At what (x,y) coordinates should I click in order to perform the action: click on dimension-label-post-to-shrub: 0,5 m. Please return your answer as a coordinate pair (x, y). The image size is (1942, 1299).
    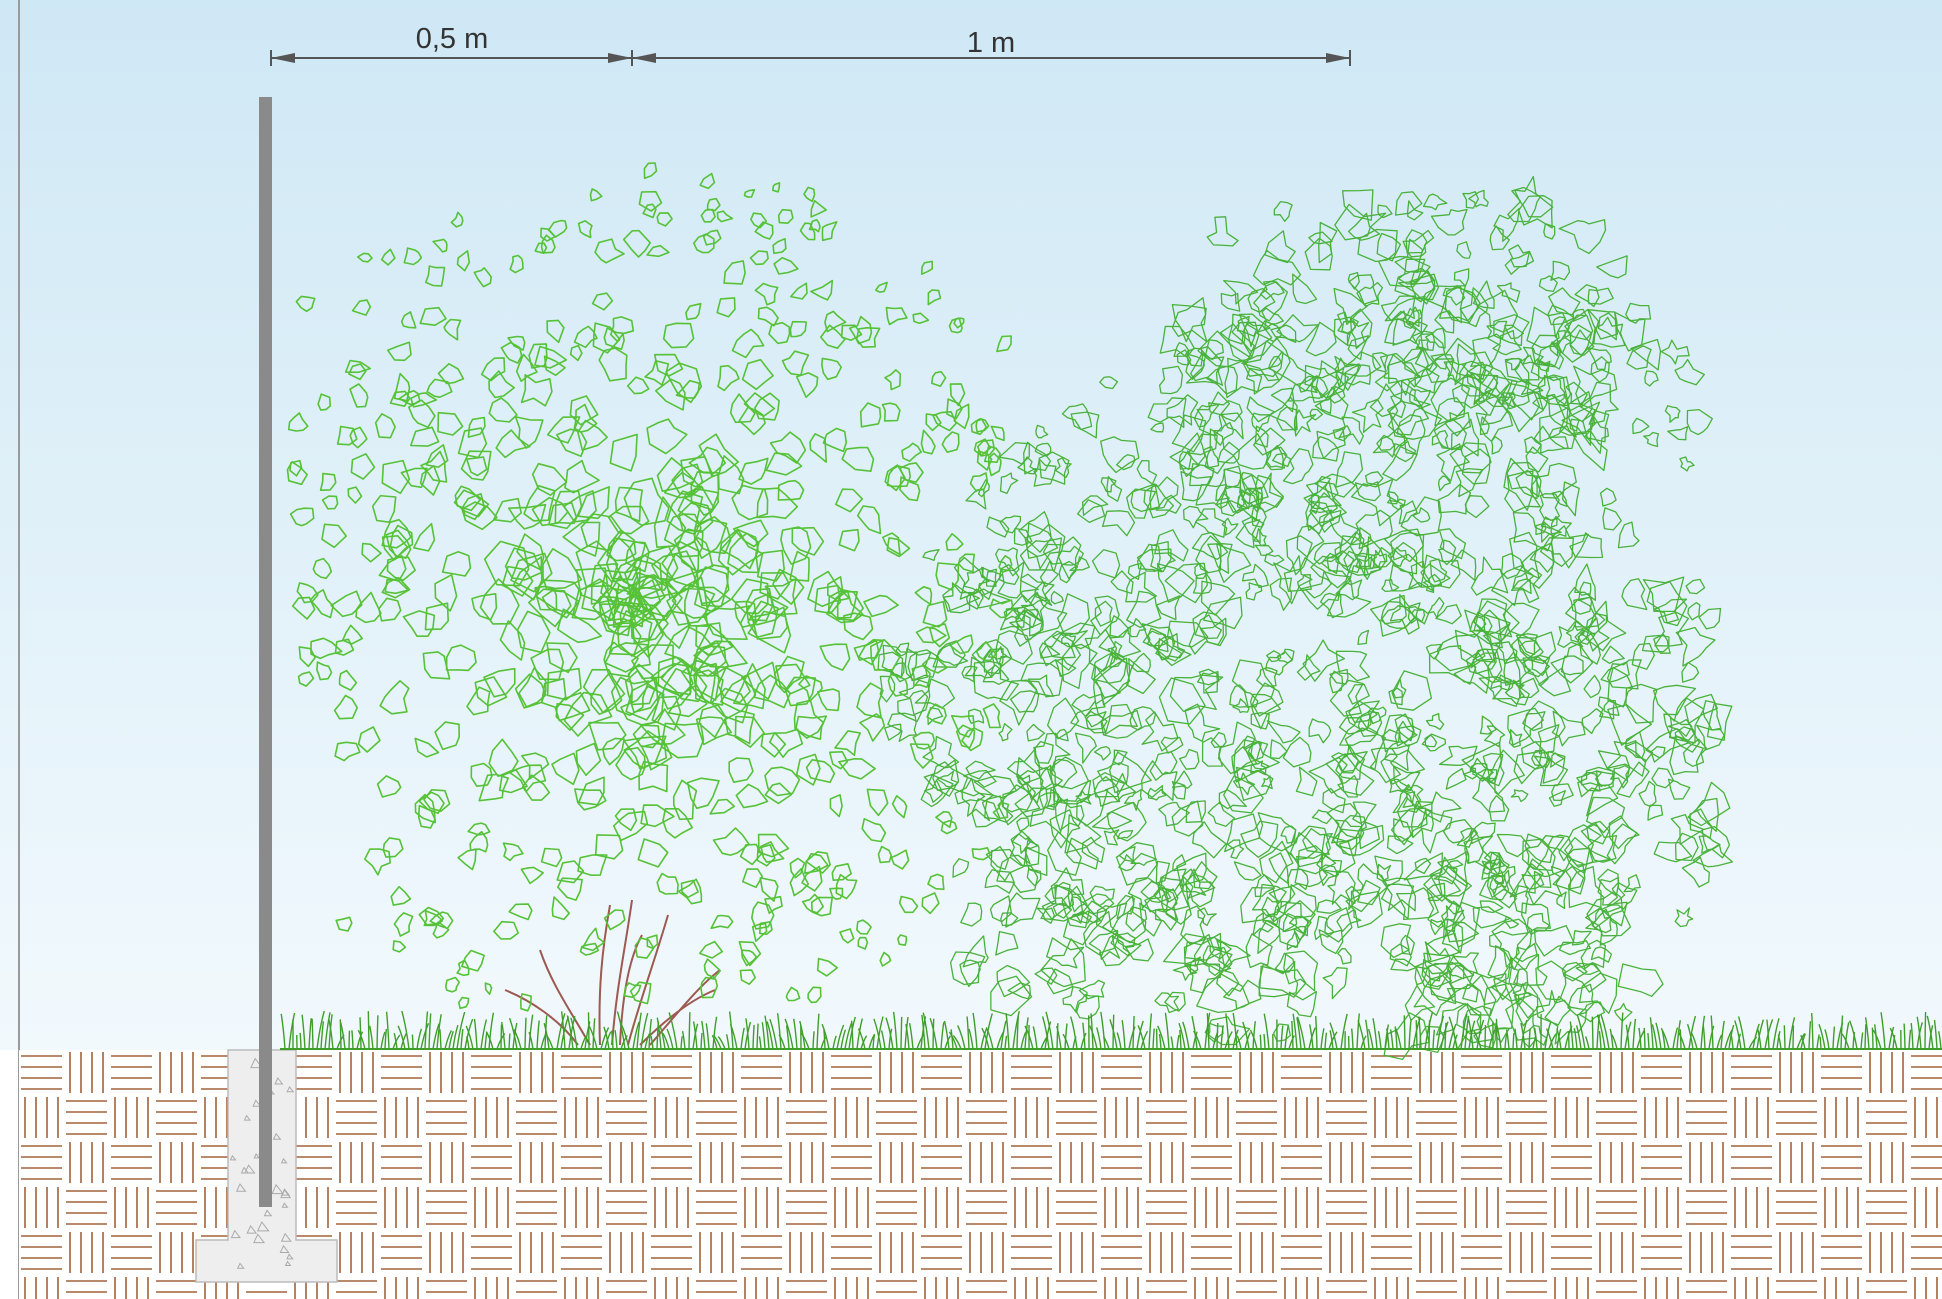
    Looking at the image, I should click on (452, 39).